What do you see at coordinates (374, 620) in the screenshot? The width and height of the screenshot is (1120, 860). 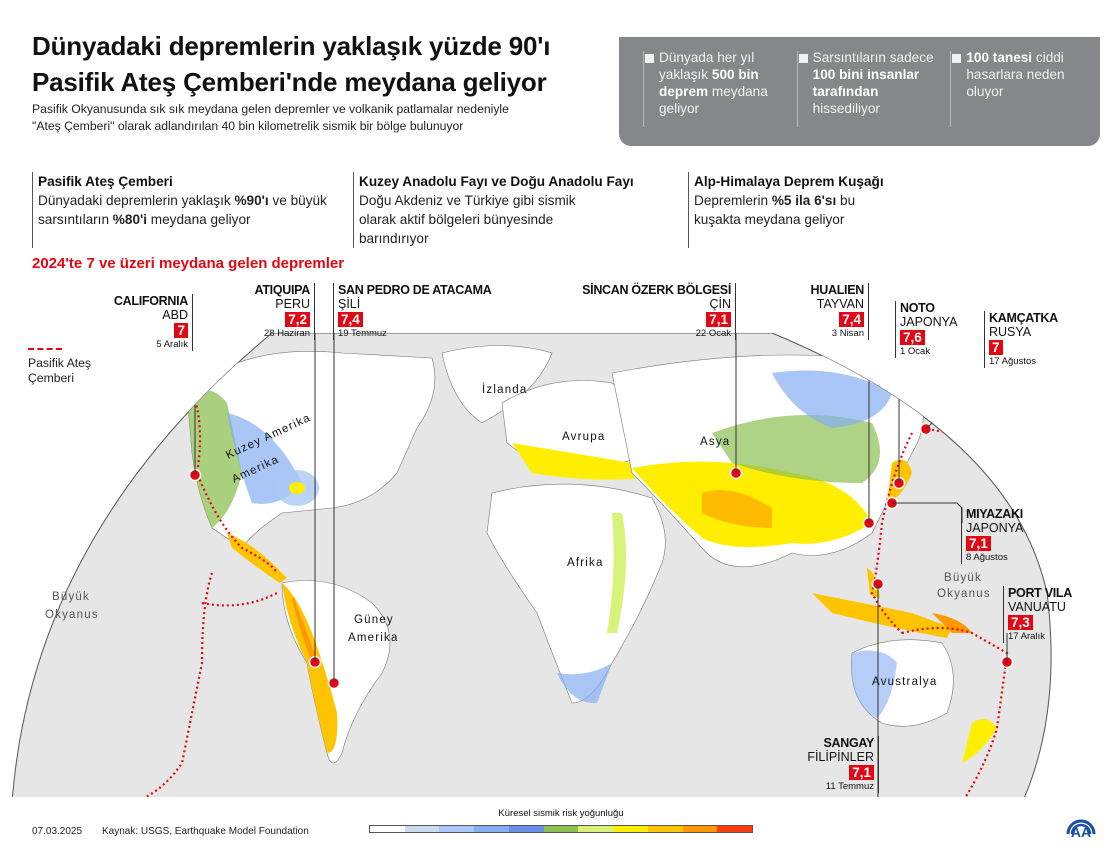 I see `svg-text: Güney` at bounding box center [374, 620].